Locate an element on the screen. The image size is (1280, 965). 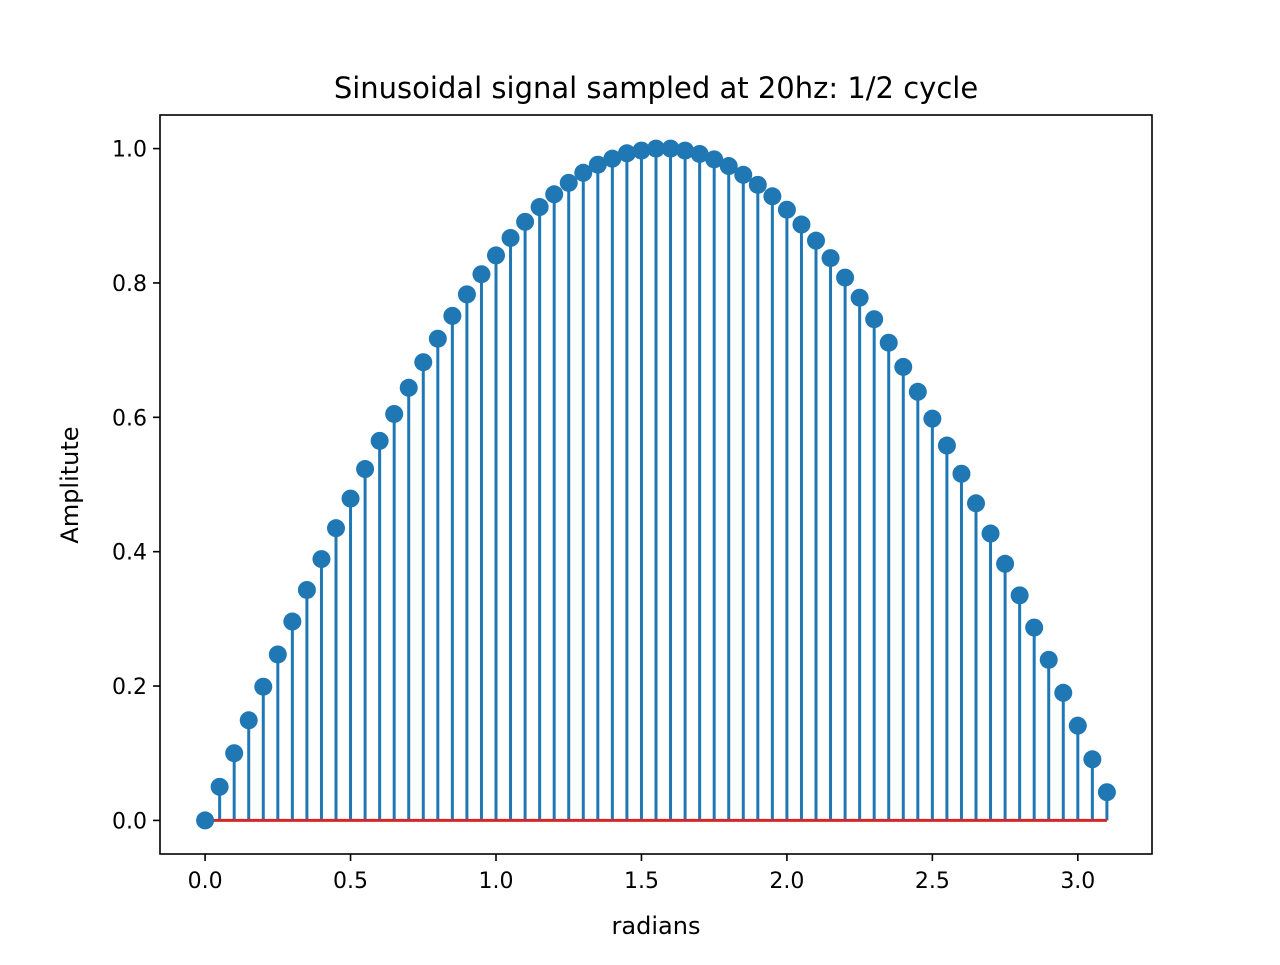
x-tick-label: 2.0 is located at coordinates (786, 881).